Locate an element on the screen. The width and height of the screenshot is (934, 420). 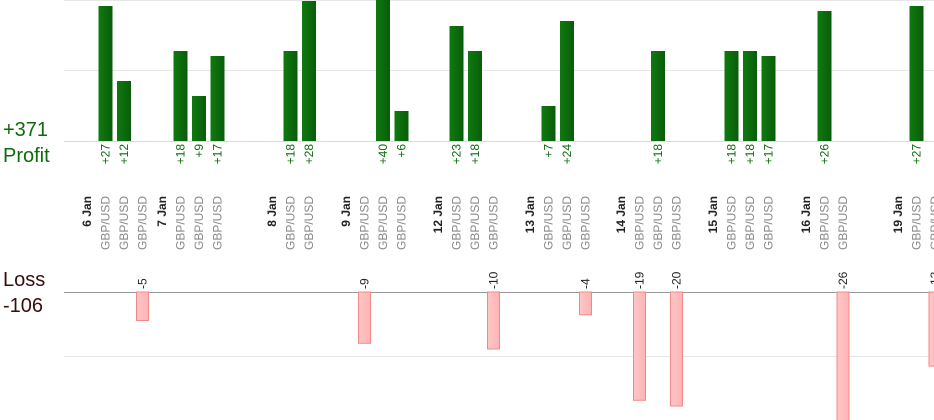
profit-label: Profit is located at coordinates (26, 156).